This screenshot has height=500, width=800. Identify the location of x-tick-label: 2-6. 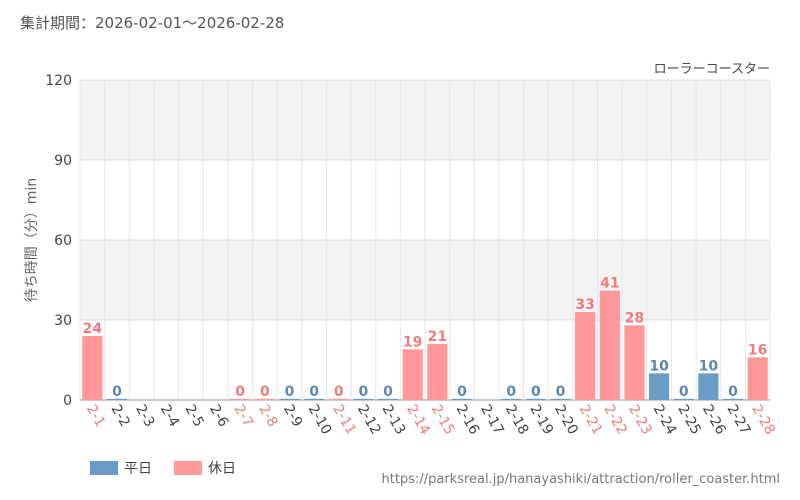
(218, 416).